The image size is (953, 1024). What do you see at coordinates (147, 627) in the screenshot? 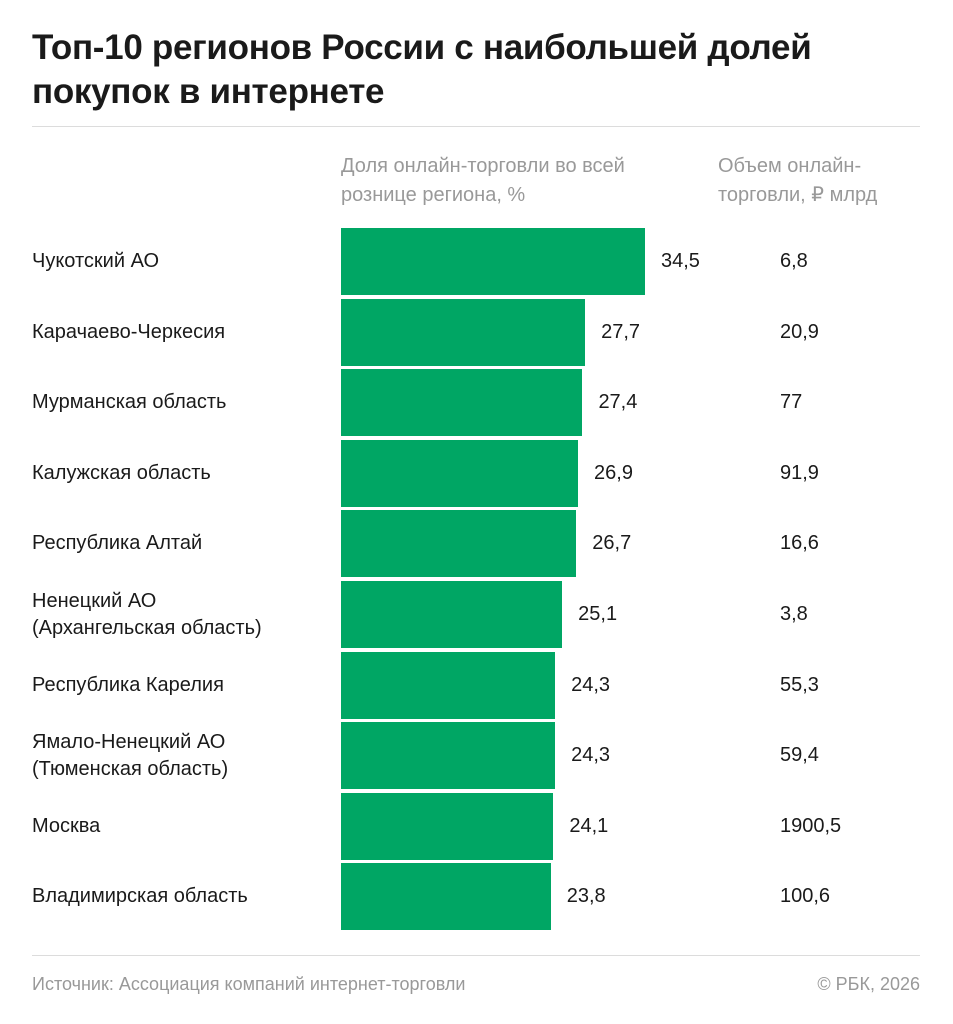
I see `category-label-line: (Архангельская область)` at bounding box center [147, 627].